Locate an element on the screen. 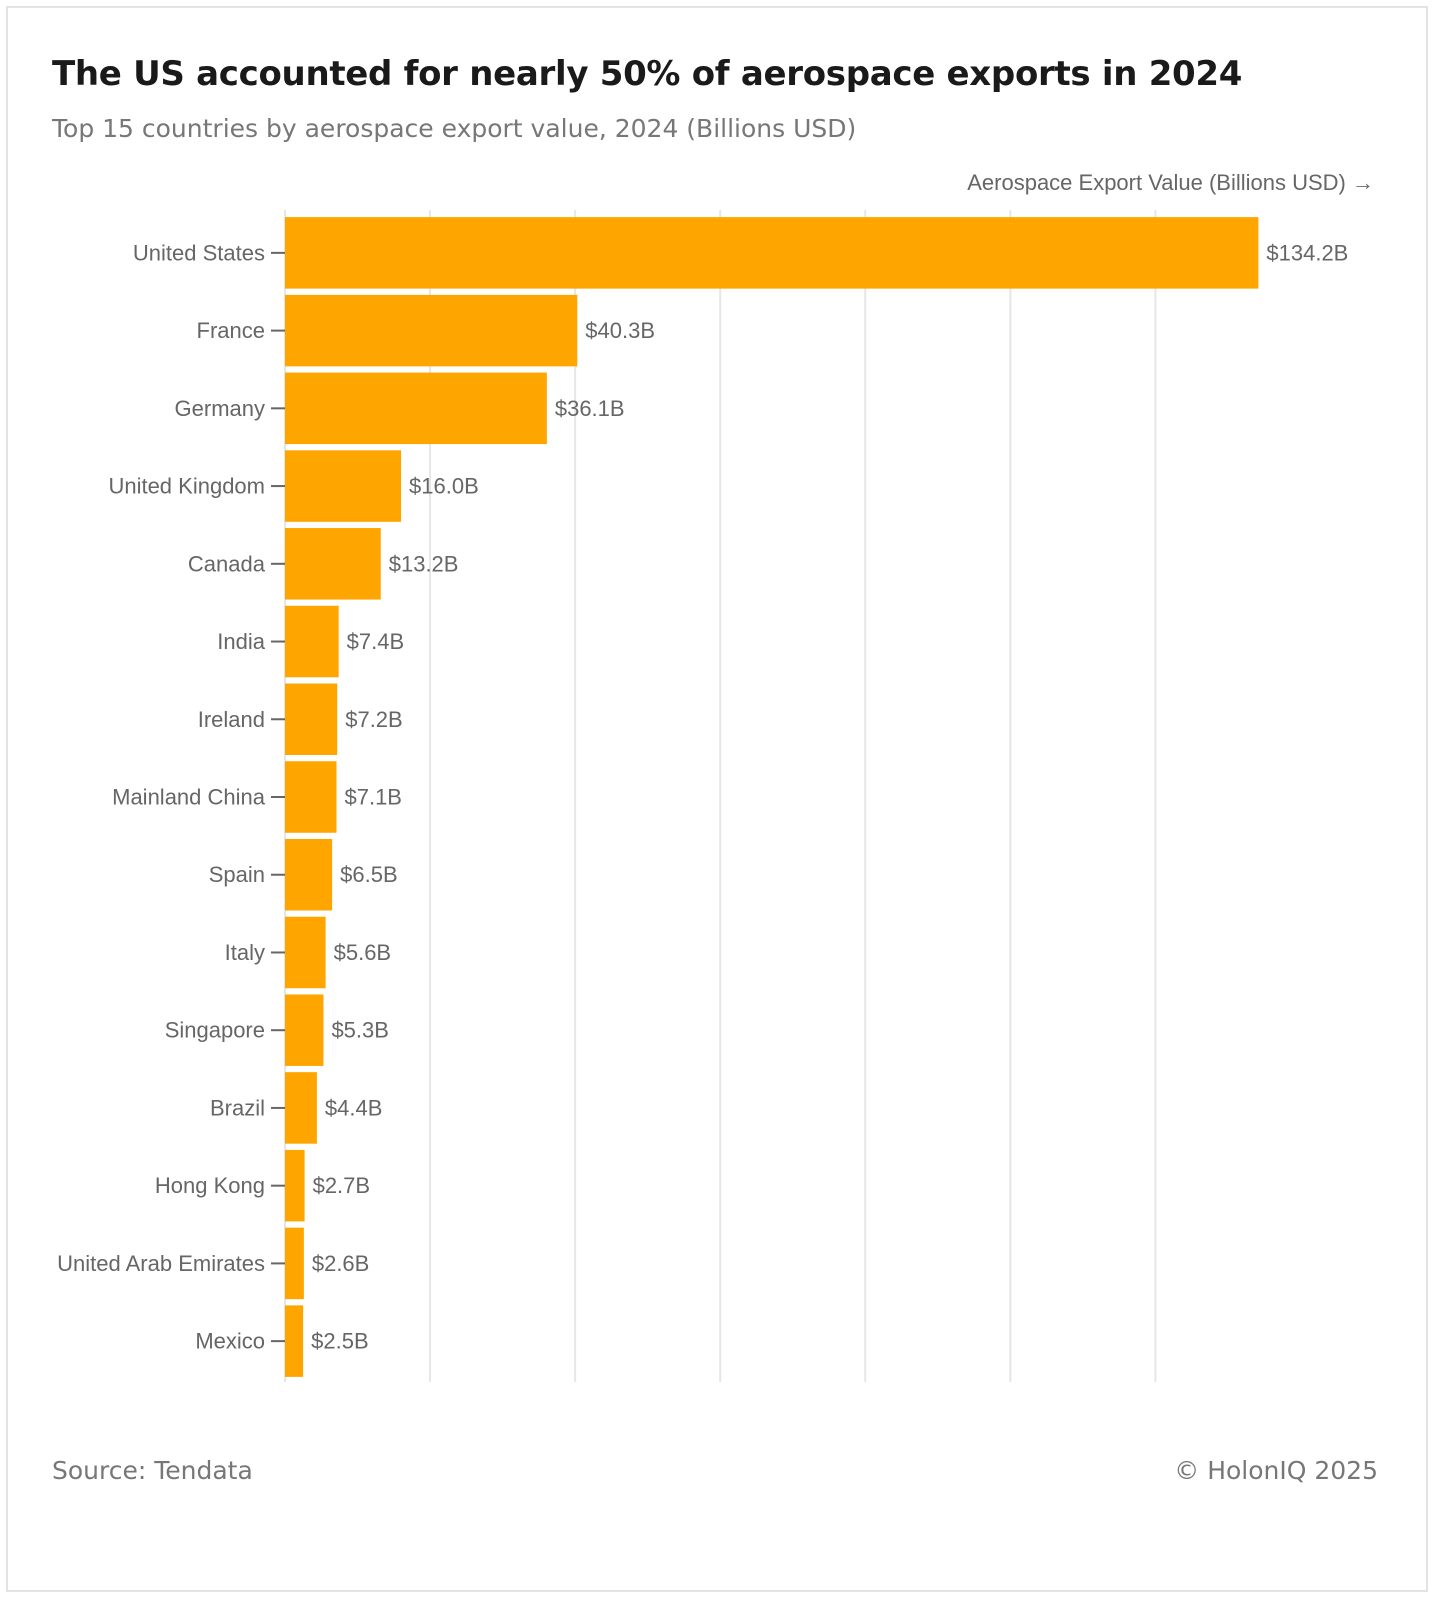 The width and height of the screenshot is (1436, 1600). category-label: United Kingdom is located at coordinates (186, 486).